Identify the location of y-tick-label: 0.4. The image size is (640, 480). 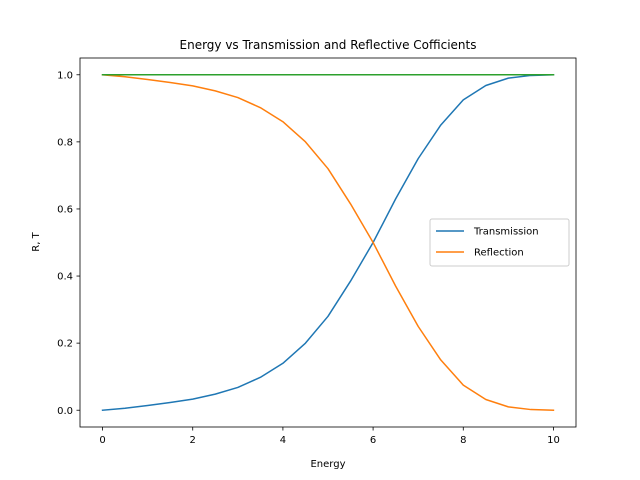
(65, 277).